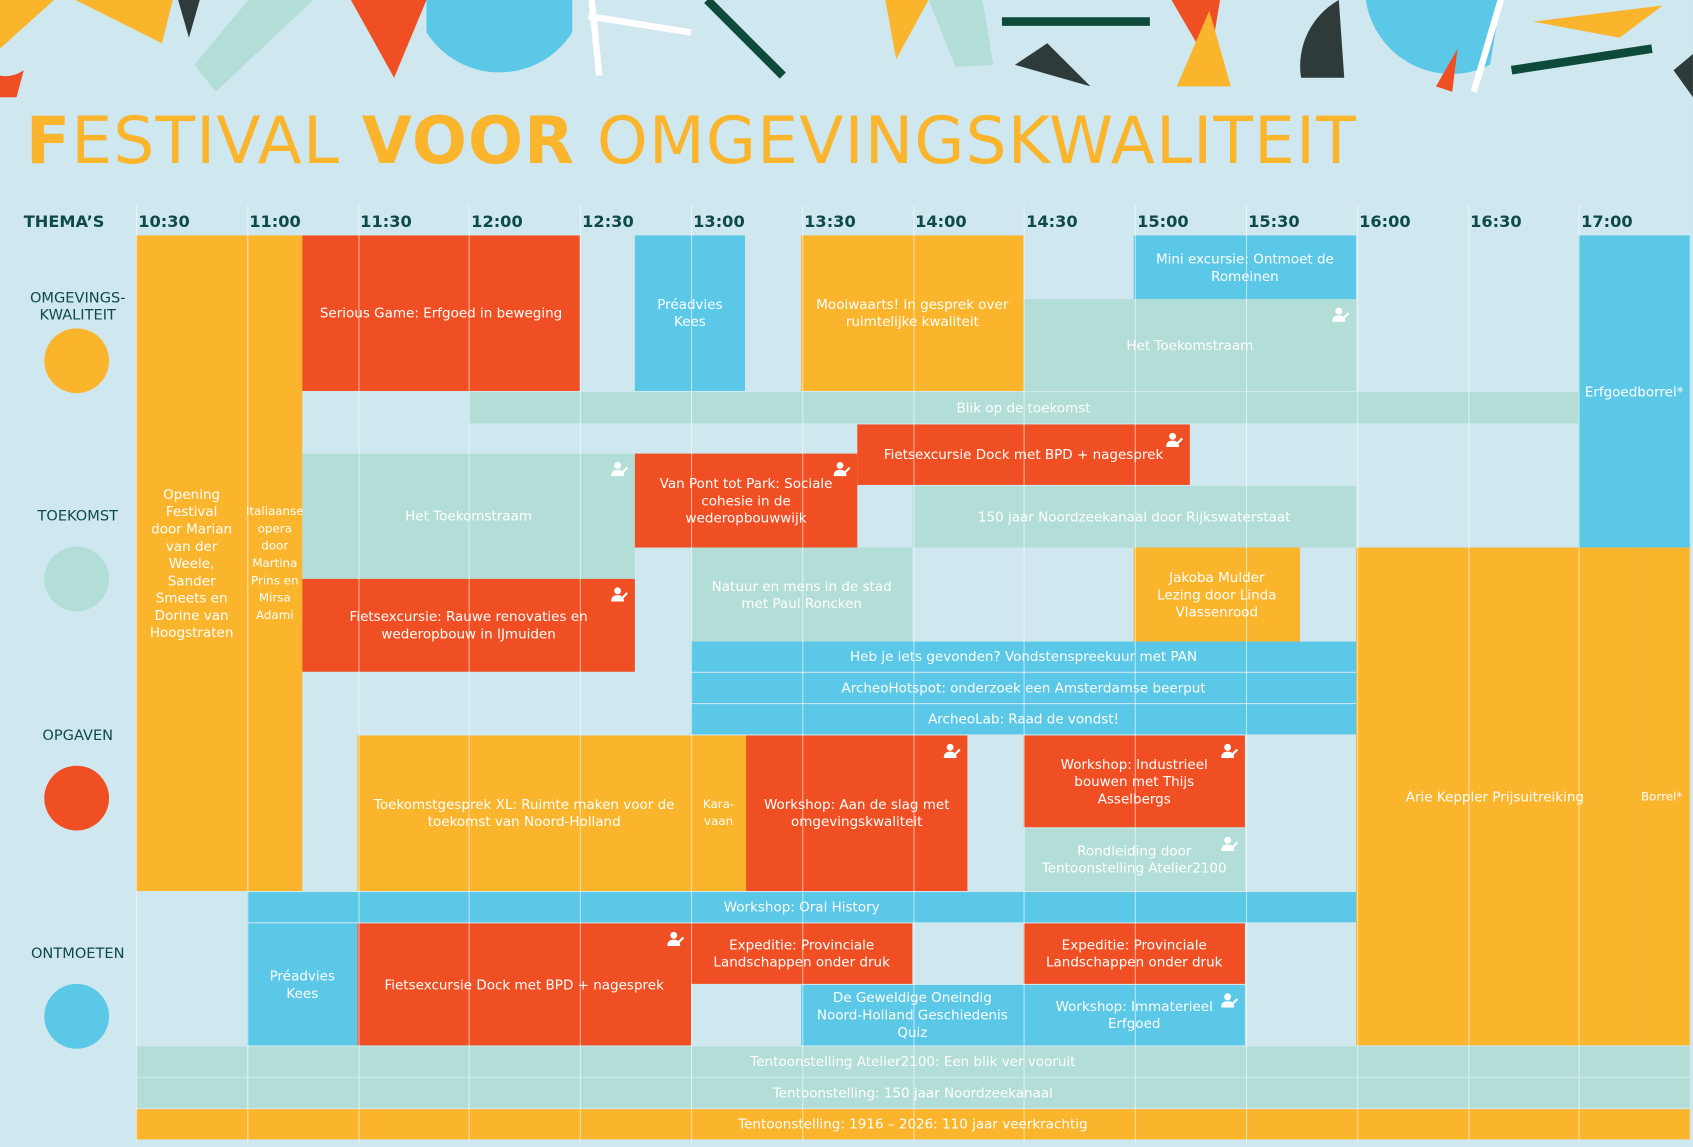 The width and height of the screenshot is (1693, 1147). Describe the element at coordinates (441, 313) in the screenshot. I see `event: Serious Game: Erfgoed in beweging` at that location.